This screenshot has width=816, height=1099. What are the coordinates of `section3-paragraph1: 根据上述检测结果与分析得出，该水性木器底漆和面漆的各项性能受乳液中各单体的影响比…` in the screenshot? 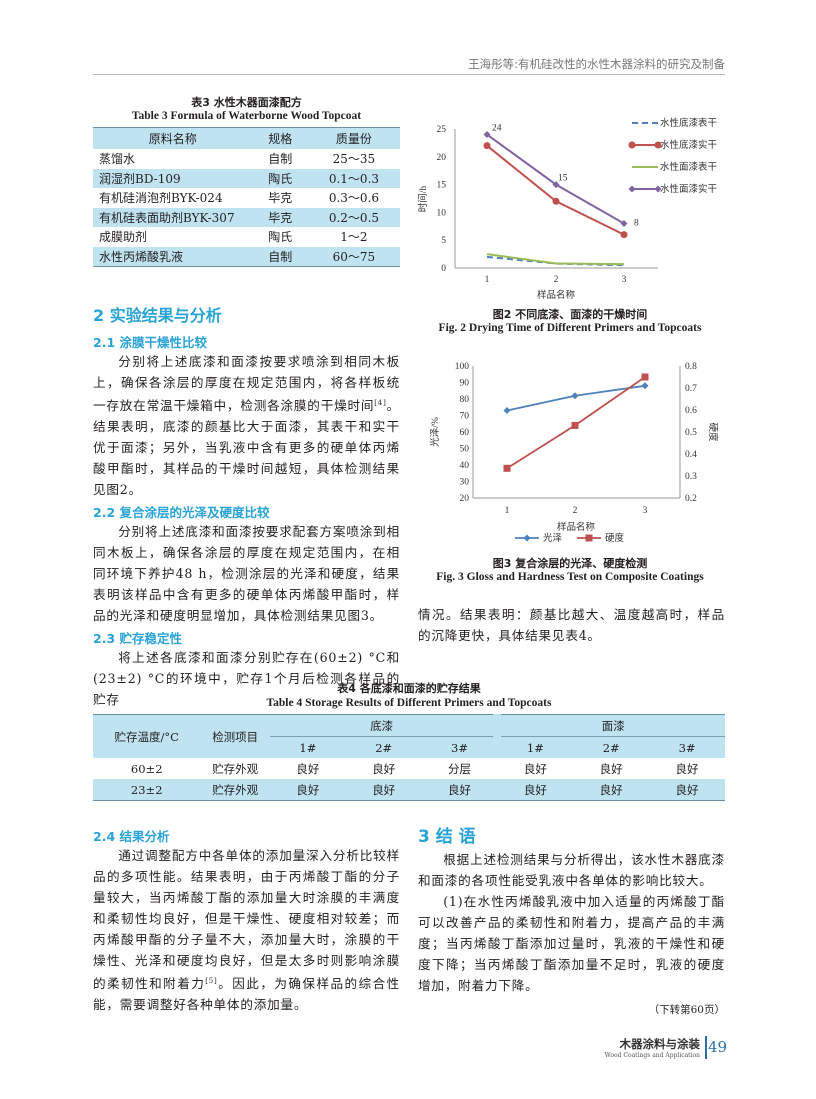 It's located at (571, 870).